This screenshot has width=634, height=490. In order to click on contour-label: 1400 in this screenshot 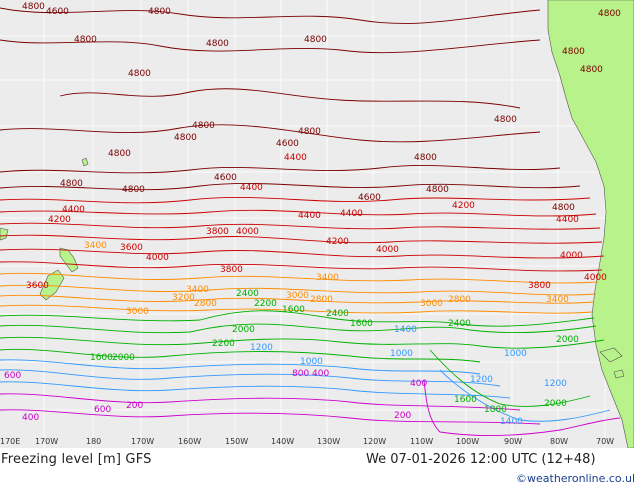, I will do `click(511, 422)`.